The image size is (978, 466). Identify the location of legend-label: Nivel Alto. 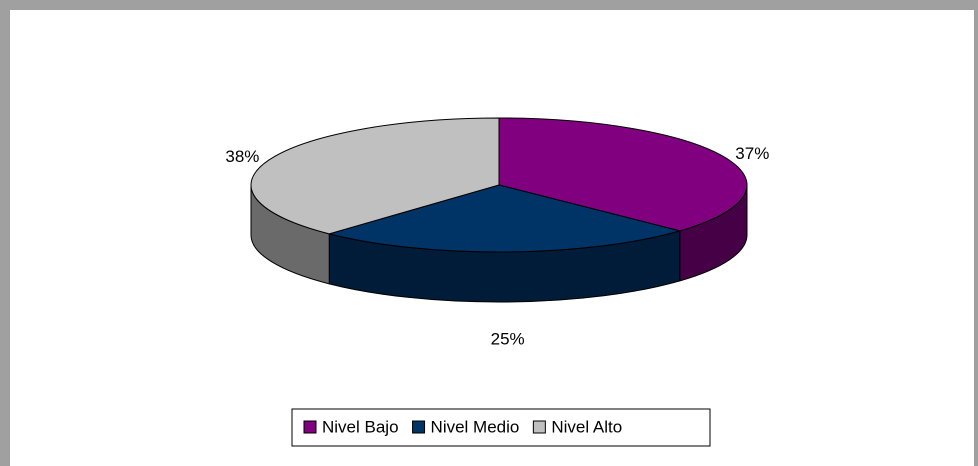
(586, 426).